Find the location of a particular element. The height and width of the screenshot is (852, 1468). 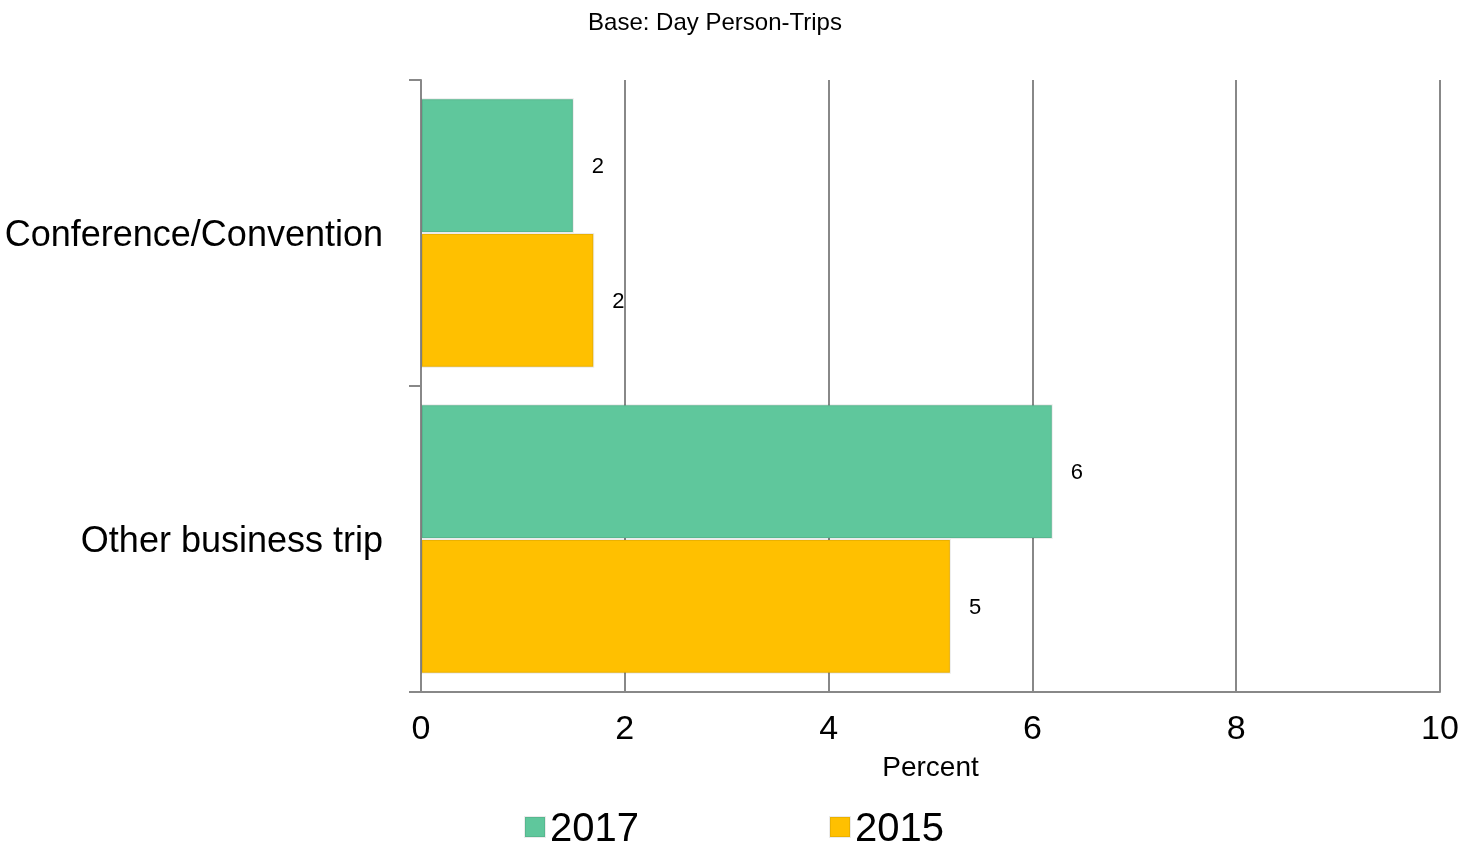

legend-label: 2015 is located at coordinates (899, 827).